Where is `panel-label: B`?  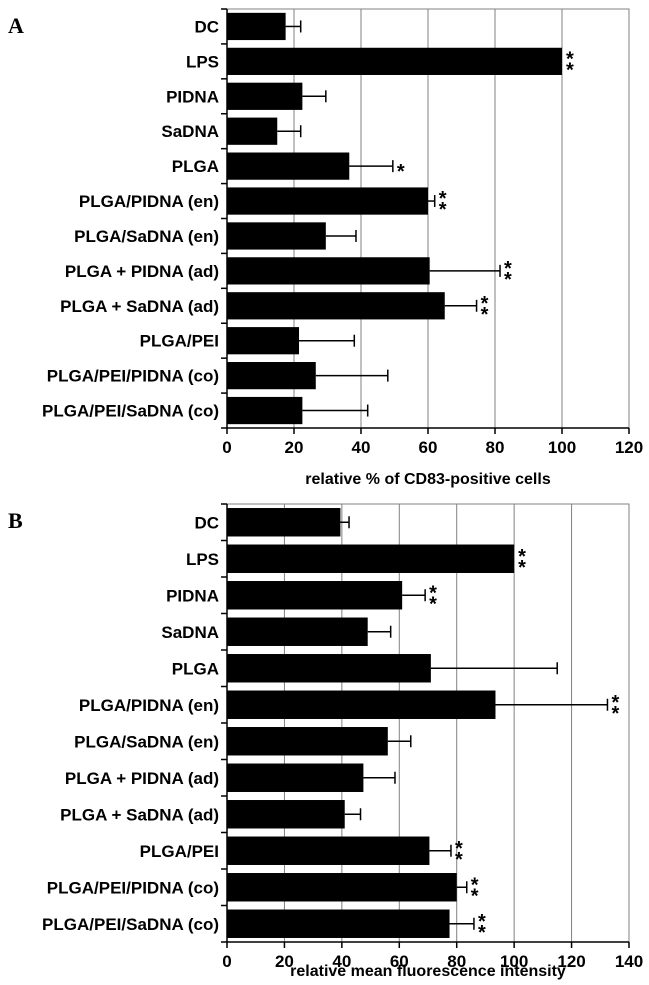
panel-label: B is located at coordinates (15, 520).